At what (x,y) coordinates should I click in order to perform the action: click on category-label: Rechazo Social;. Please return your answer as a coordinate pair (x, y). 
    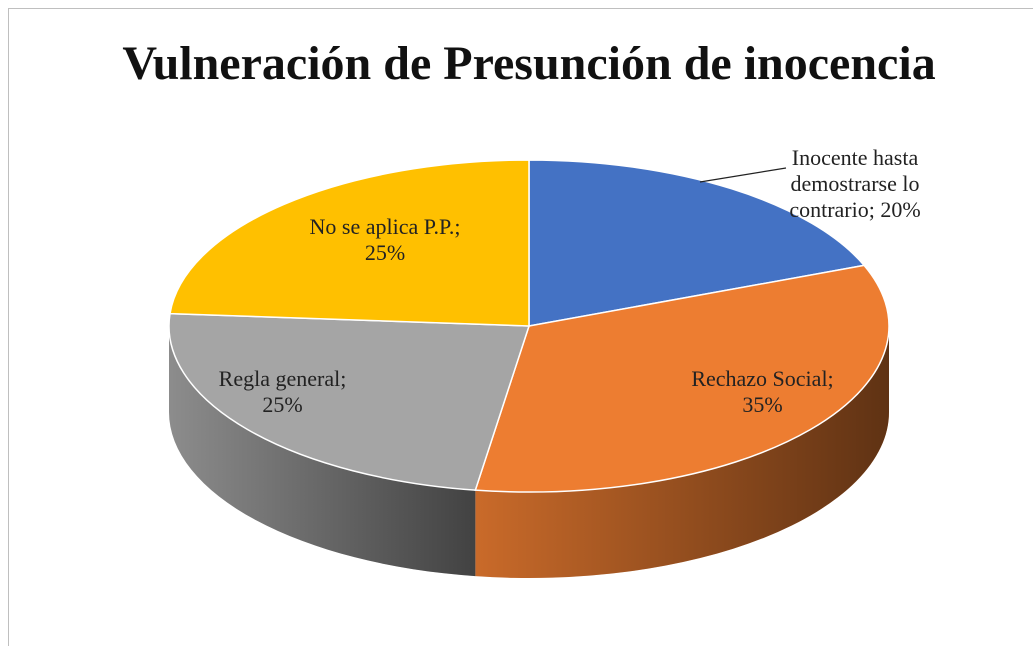
    Looking at the image, I should click on (762, 378).